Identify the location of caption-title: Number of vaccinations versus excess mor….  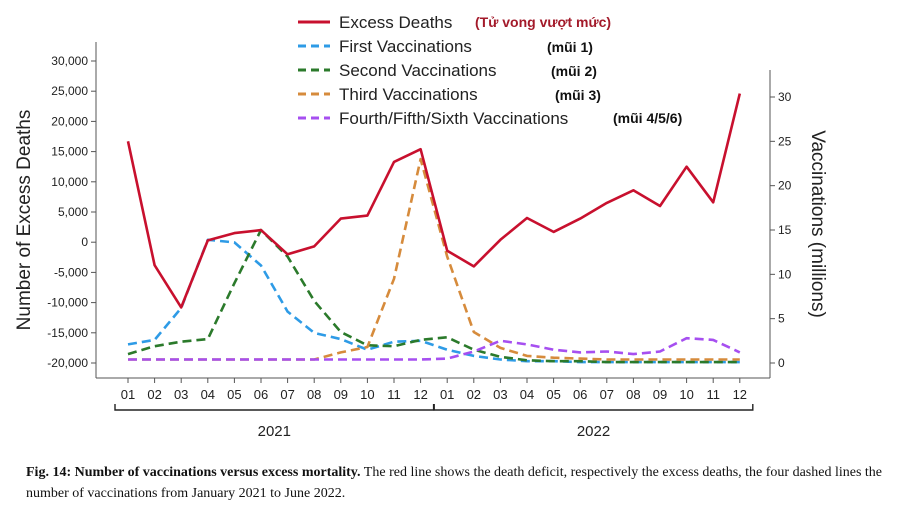
(217, 472).